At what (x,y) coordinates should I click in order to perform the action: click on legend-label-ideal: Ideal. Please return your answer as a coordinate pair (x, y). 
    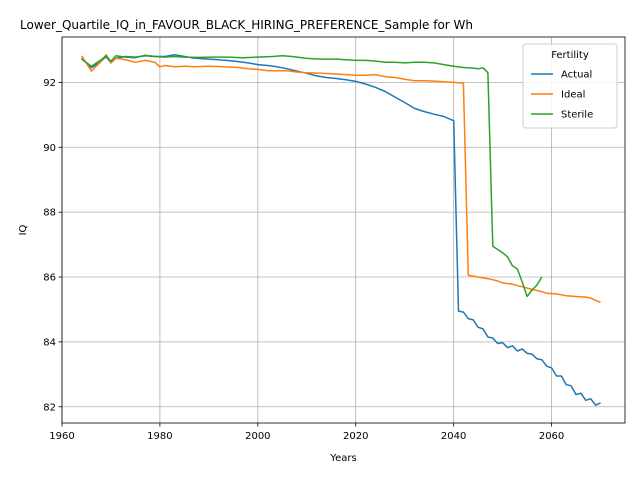
    Looking at the image, I should click on (573, 95).